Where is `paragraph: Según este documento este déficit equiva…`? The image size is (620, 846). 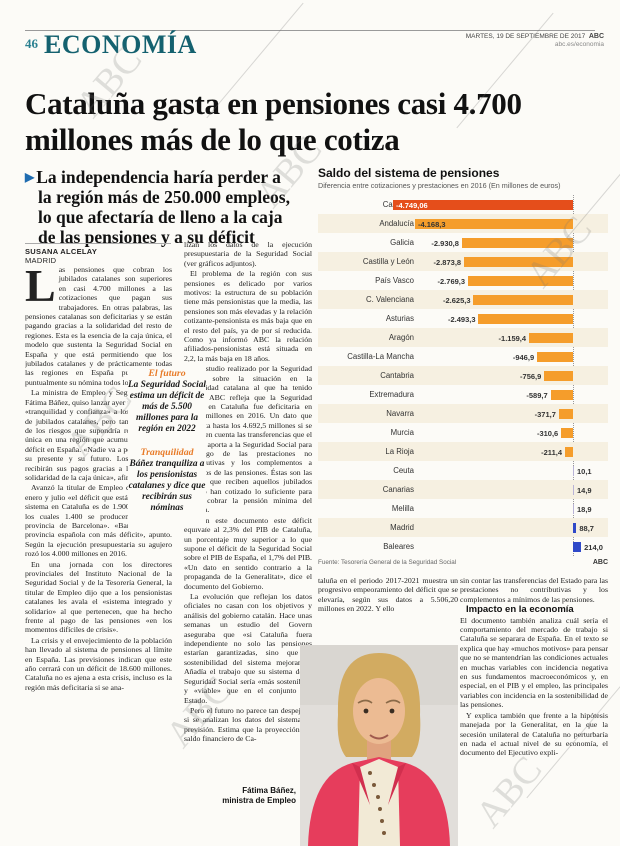
paragraph: Según este documento este déficit equiva… is located at coordinates (248, 553).